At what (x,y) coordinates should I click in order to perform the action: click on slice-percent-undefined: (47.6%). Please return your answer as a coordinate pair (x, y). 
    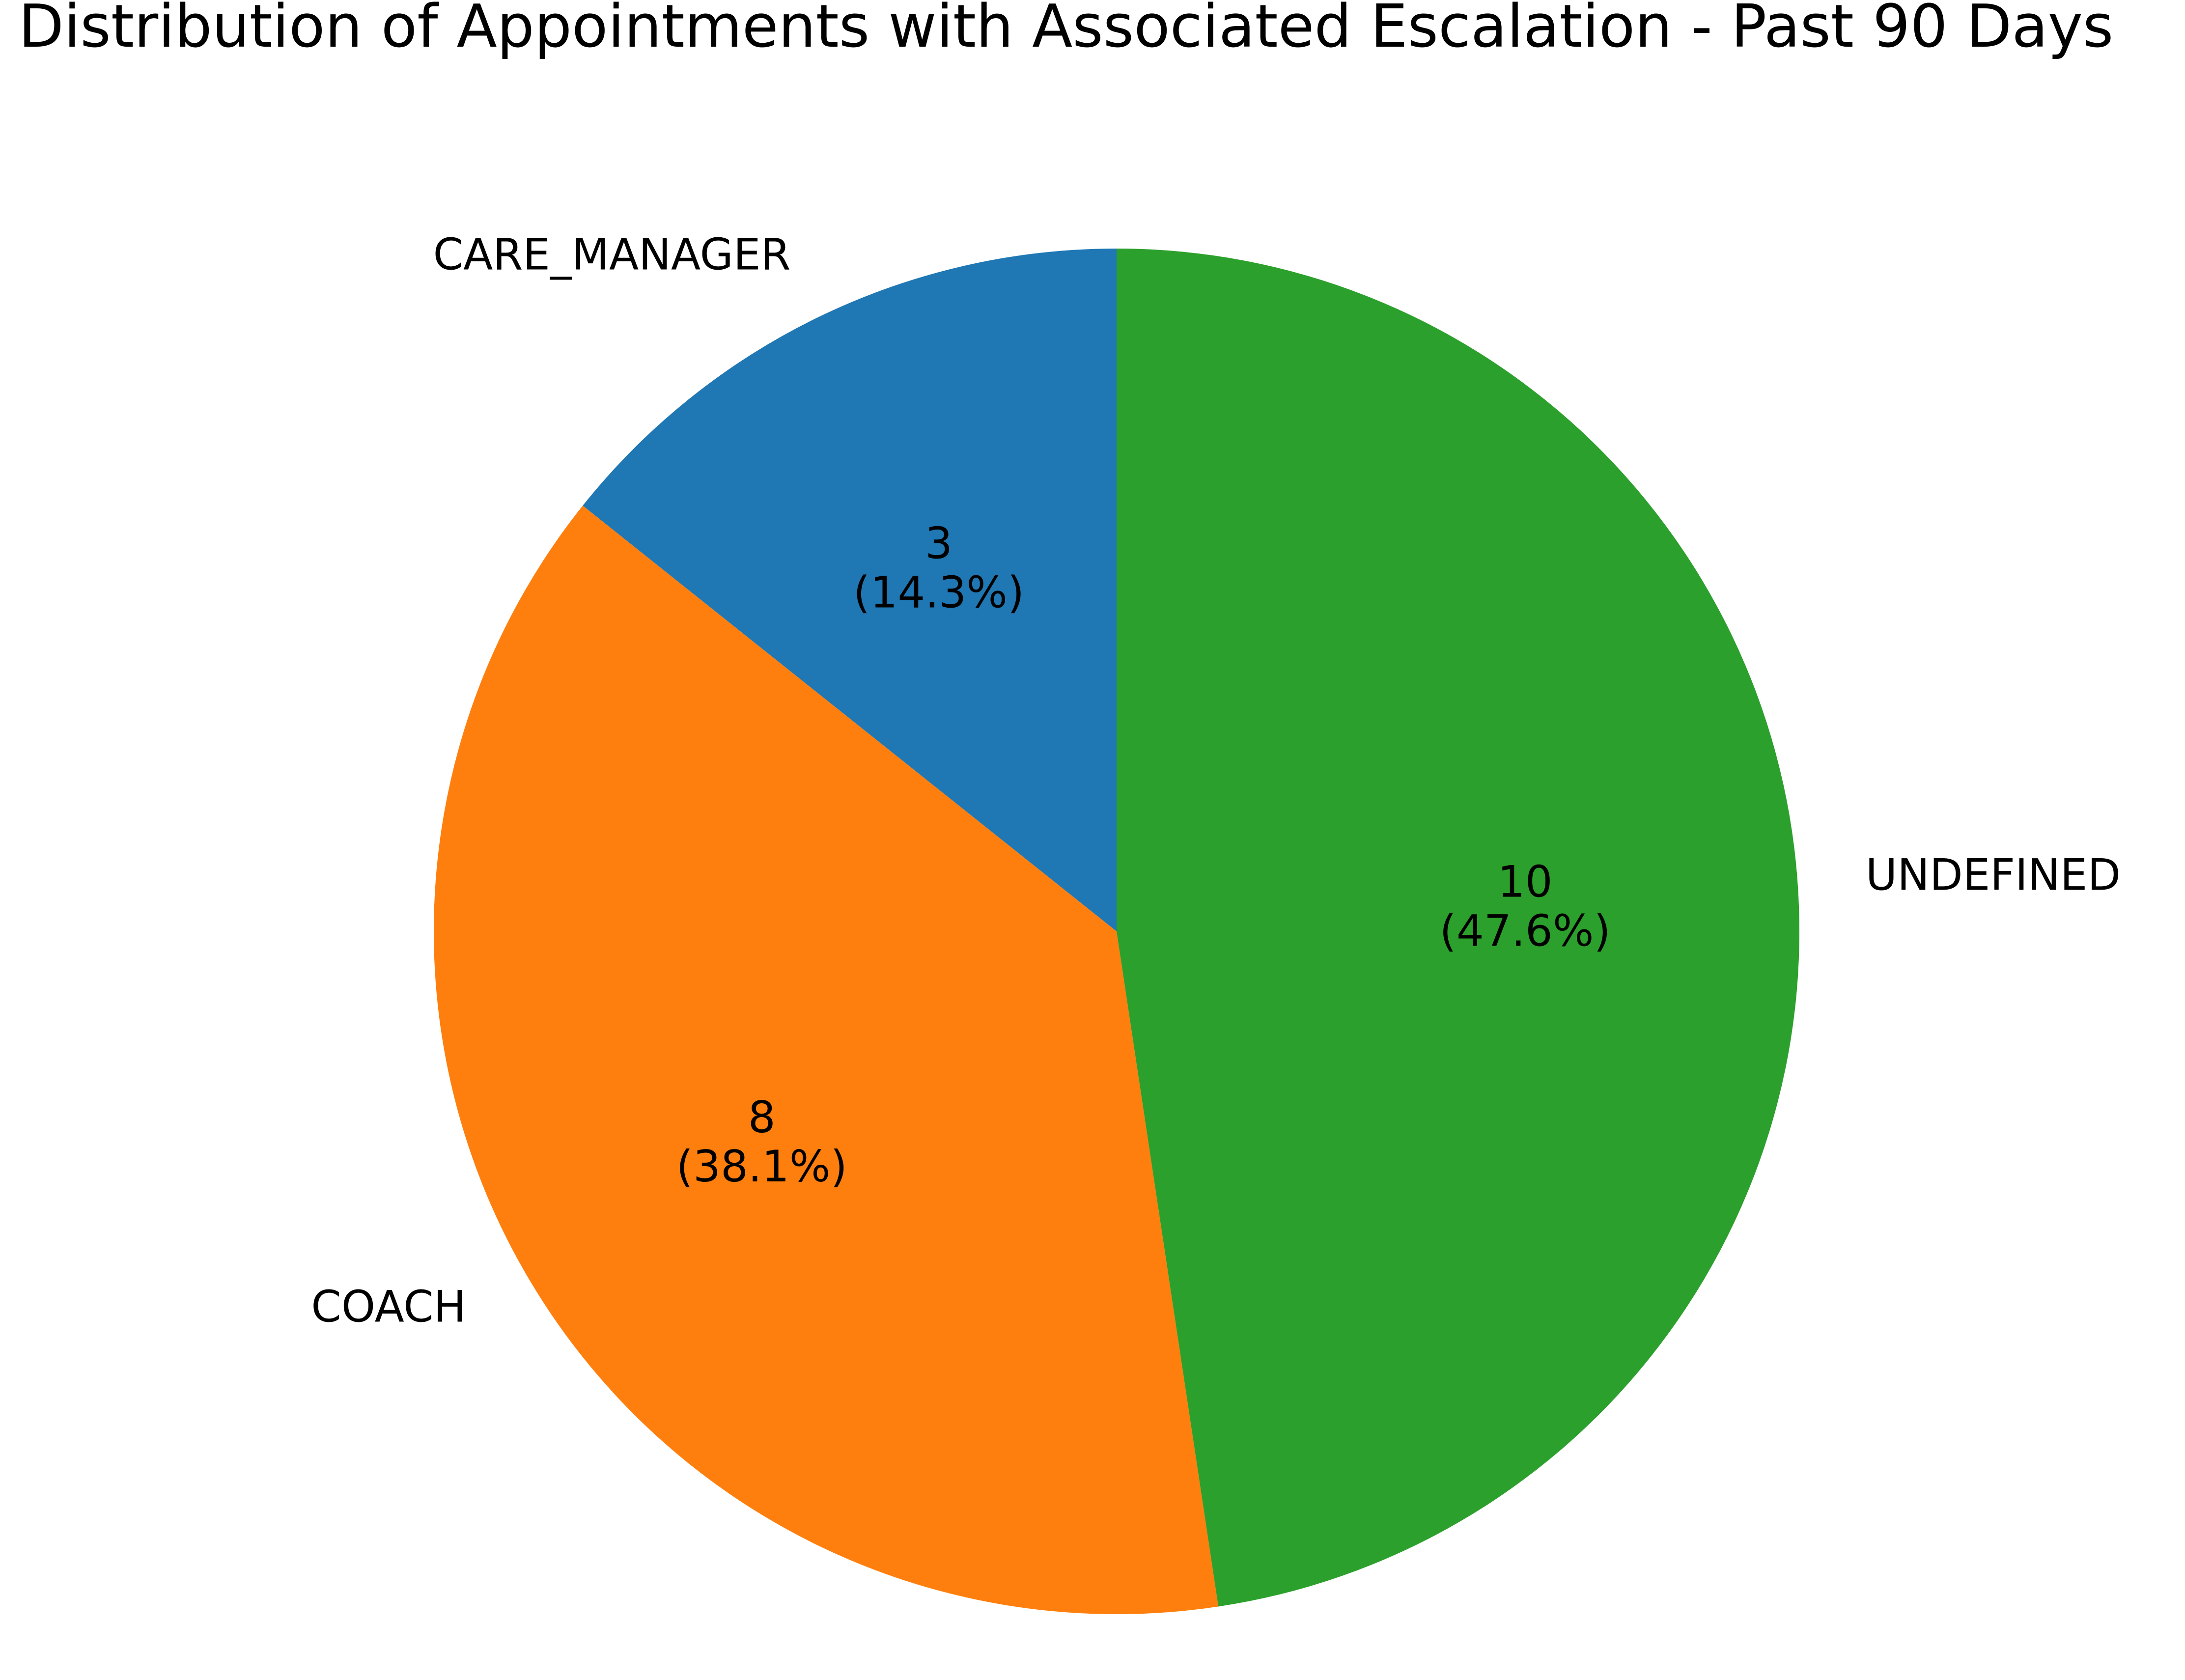
    Looking at the image, I should click on (1525, 931).